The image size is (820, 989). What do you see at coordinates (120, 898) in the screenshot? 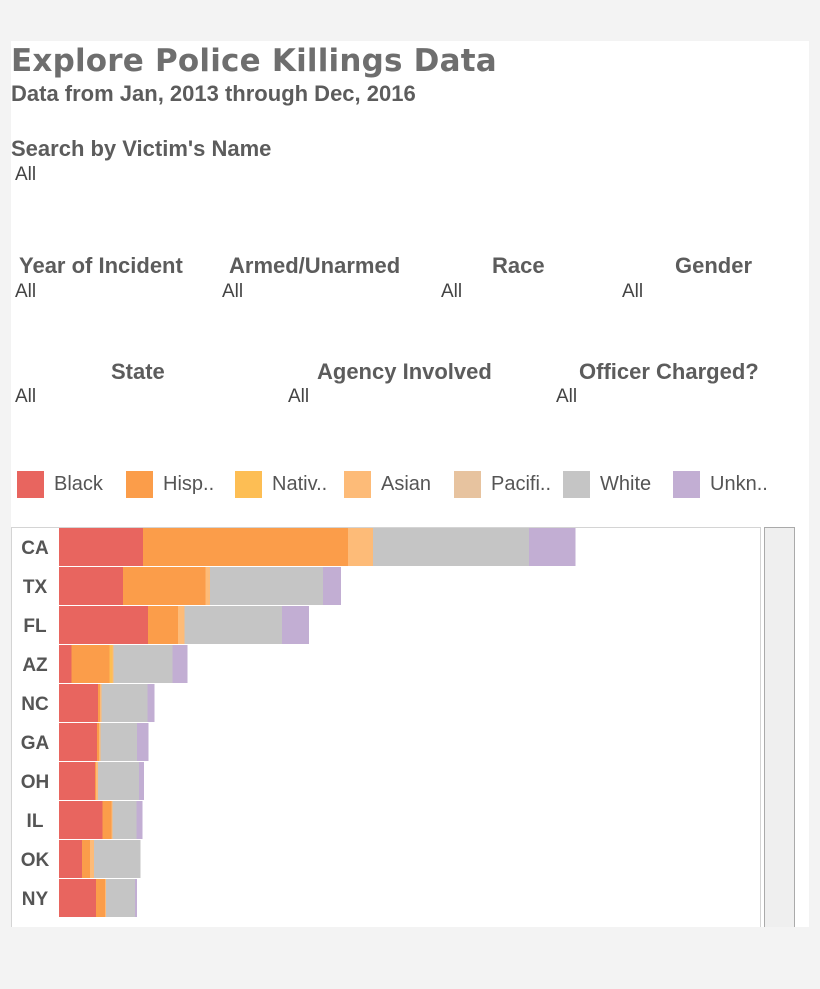
I see `bar-ny-white` at bounding box center [120, 898].